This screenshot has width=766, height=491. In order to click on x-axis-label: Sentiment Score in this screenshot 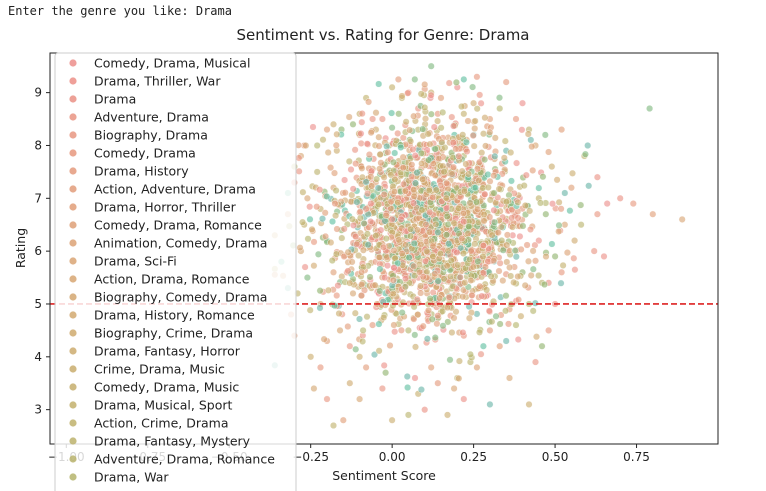, I will do `click(384, 475)`.